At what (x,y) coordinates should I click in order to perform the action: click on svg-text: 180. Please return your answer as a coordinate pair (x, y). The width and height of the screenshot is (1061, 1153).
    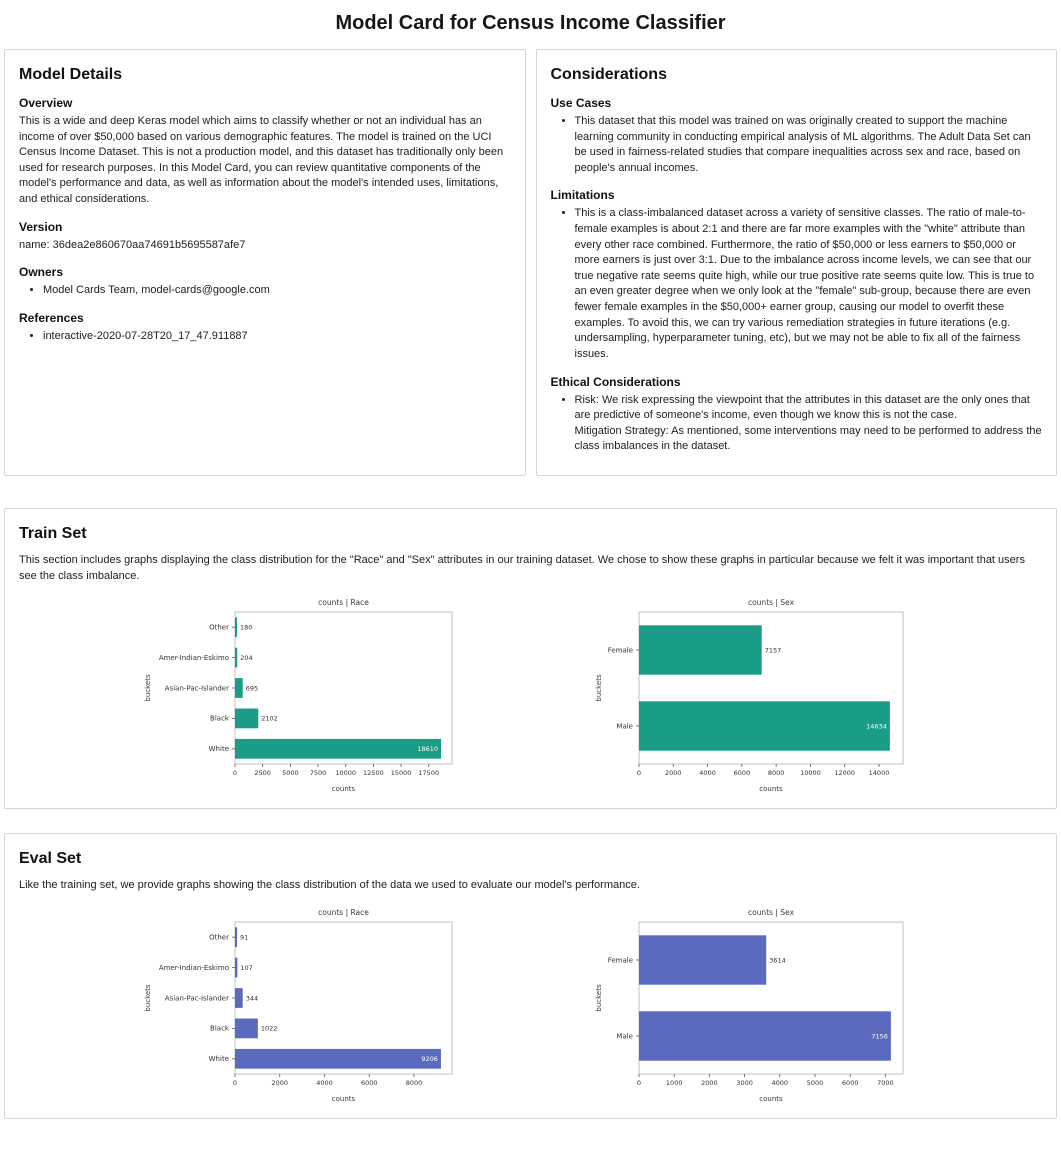
    Looking at the image, I should click on (246, 628).